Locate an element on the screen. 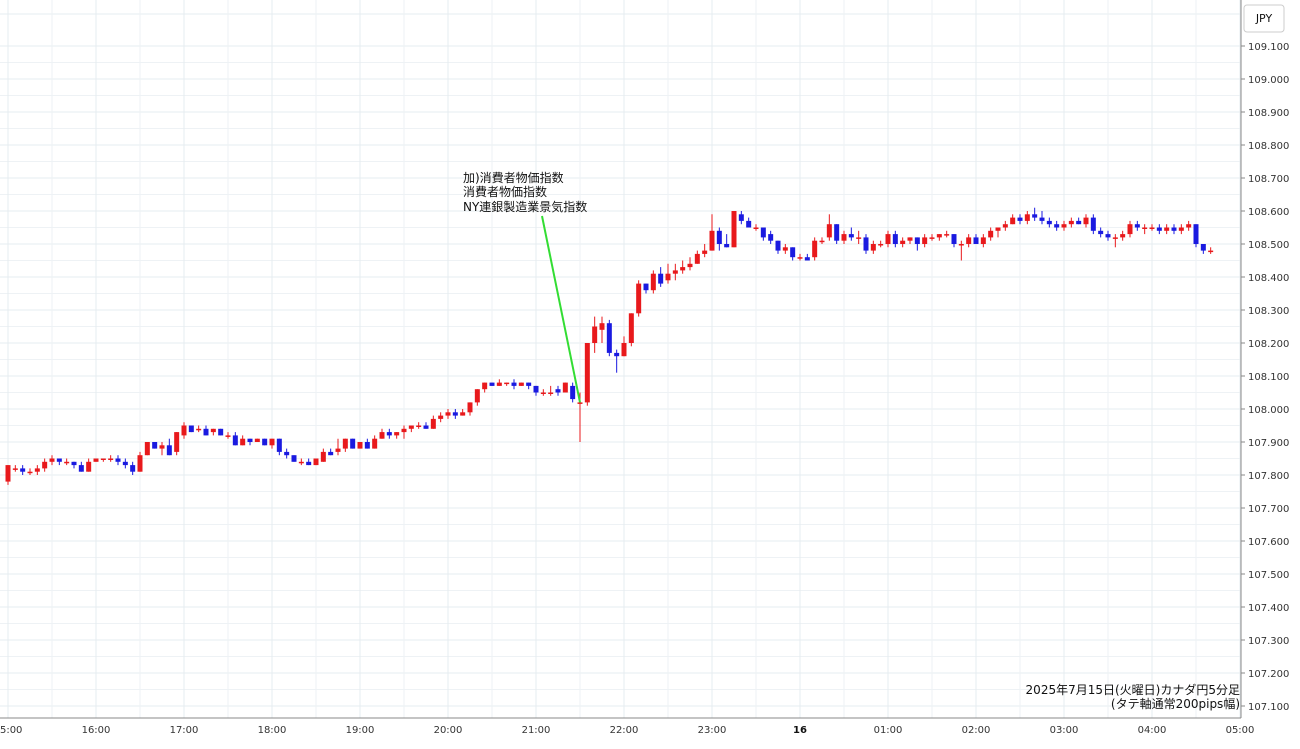 The width and height of the screenshot is (1300, 749). y-tick-label: 107.600 is located at coordinates (1268, 542).